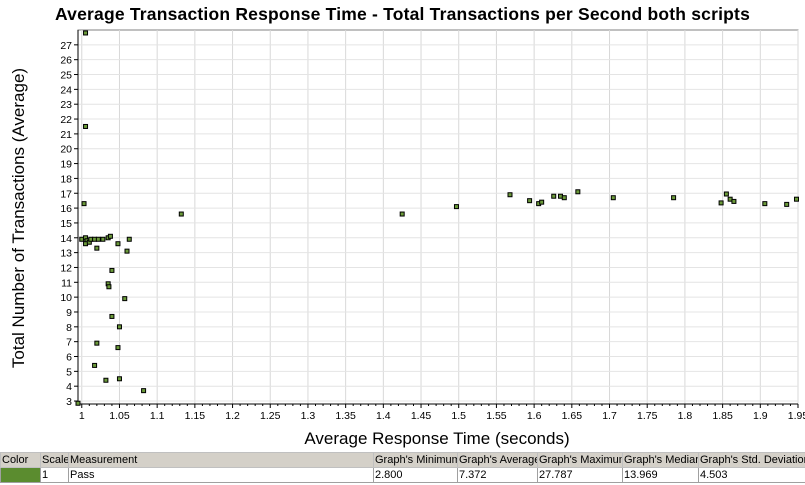 The height and width of the screenshot is (485, 805). Describe the element at coordinates (66, 90) in the screenshot. I see `y-tick-label: 24` at that location.